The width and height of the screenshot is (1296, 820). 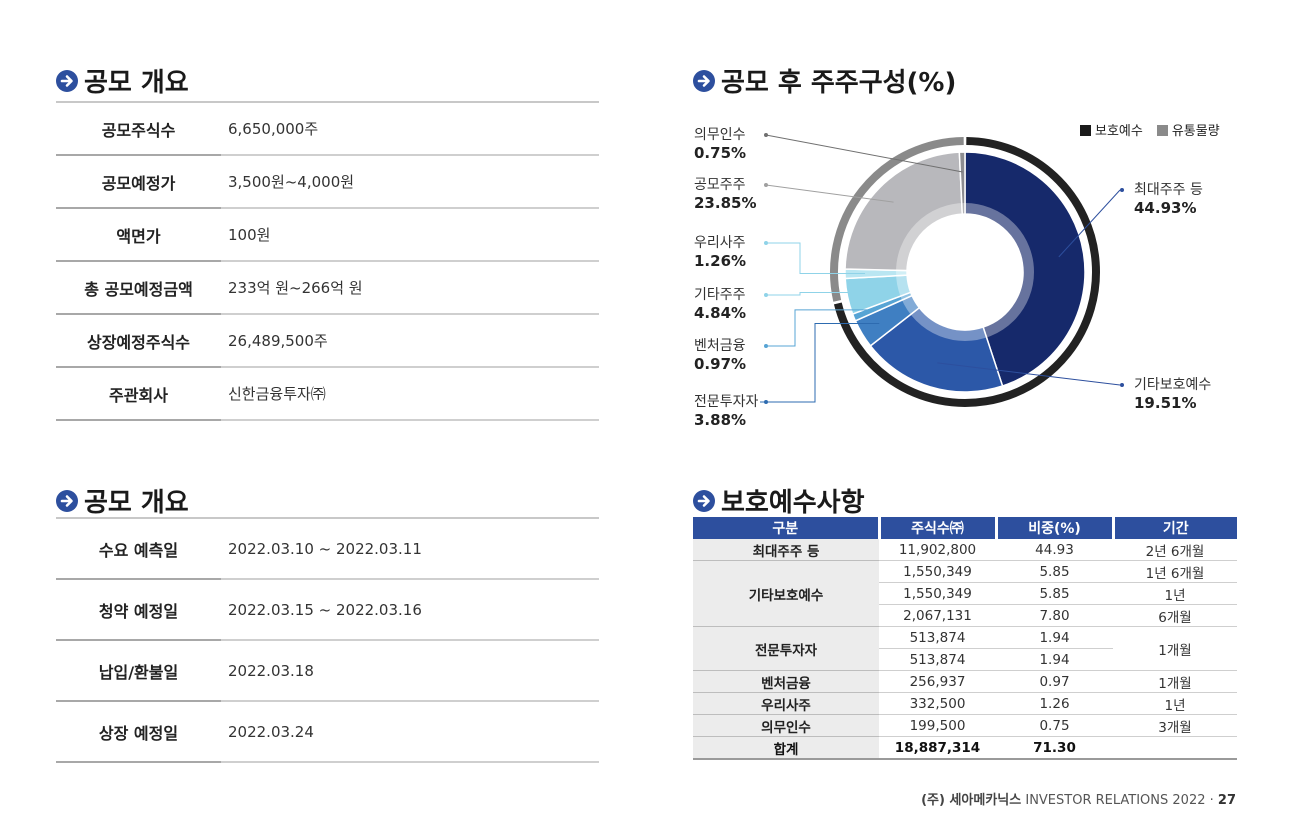 I want to click on section-title-schedule: 공모 개요, so click(x=122, y=500).